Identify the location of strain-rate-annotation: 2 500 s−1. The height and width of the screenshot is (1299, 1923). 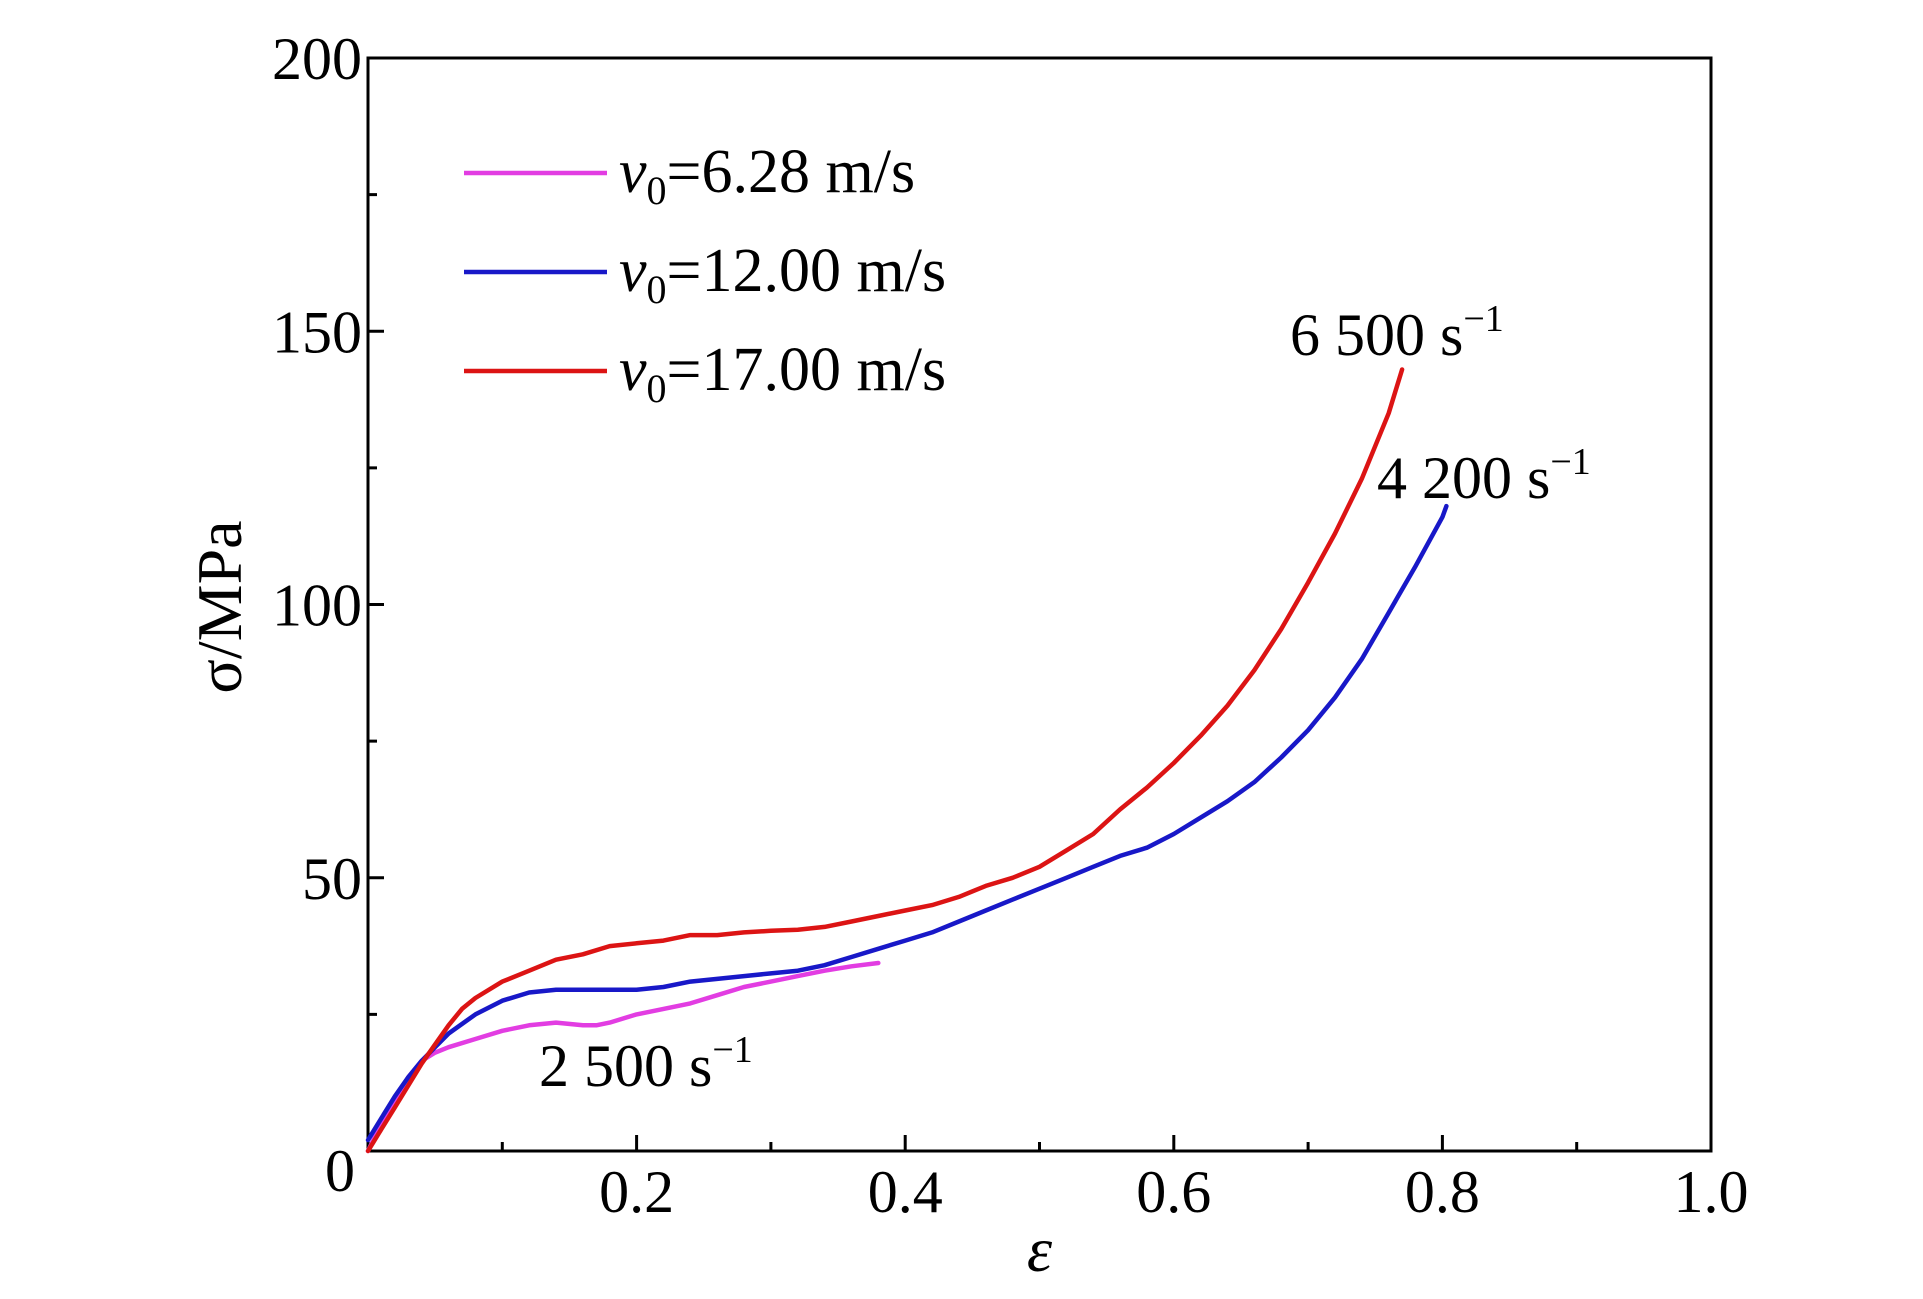
(646, 1064).